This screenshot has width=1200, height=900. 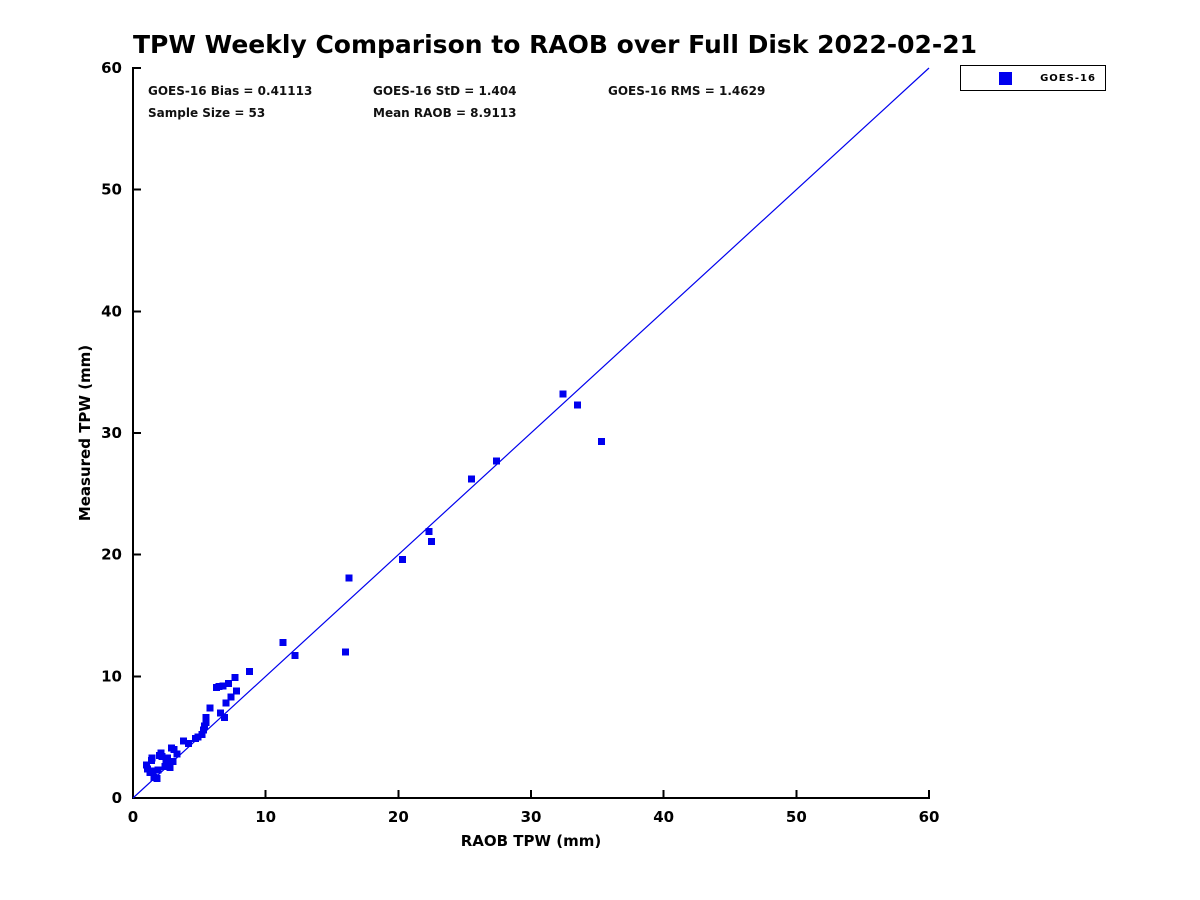 I want to click on x-axis-tick-label: 60, so click(x=929, y=817).